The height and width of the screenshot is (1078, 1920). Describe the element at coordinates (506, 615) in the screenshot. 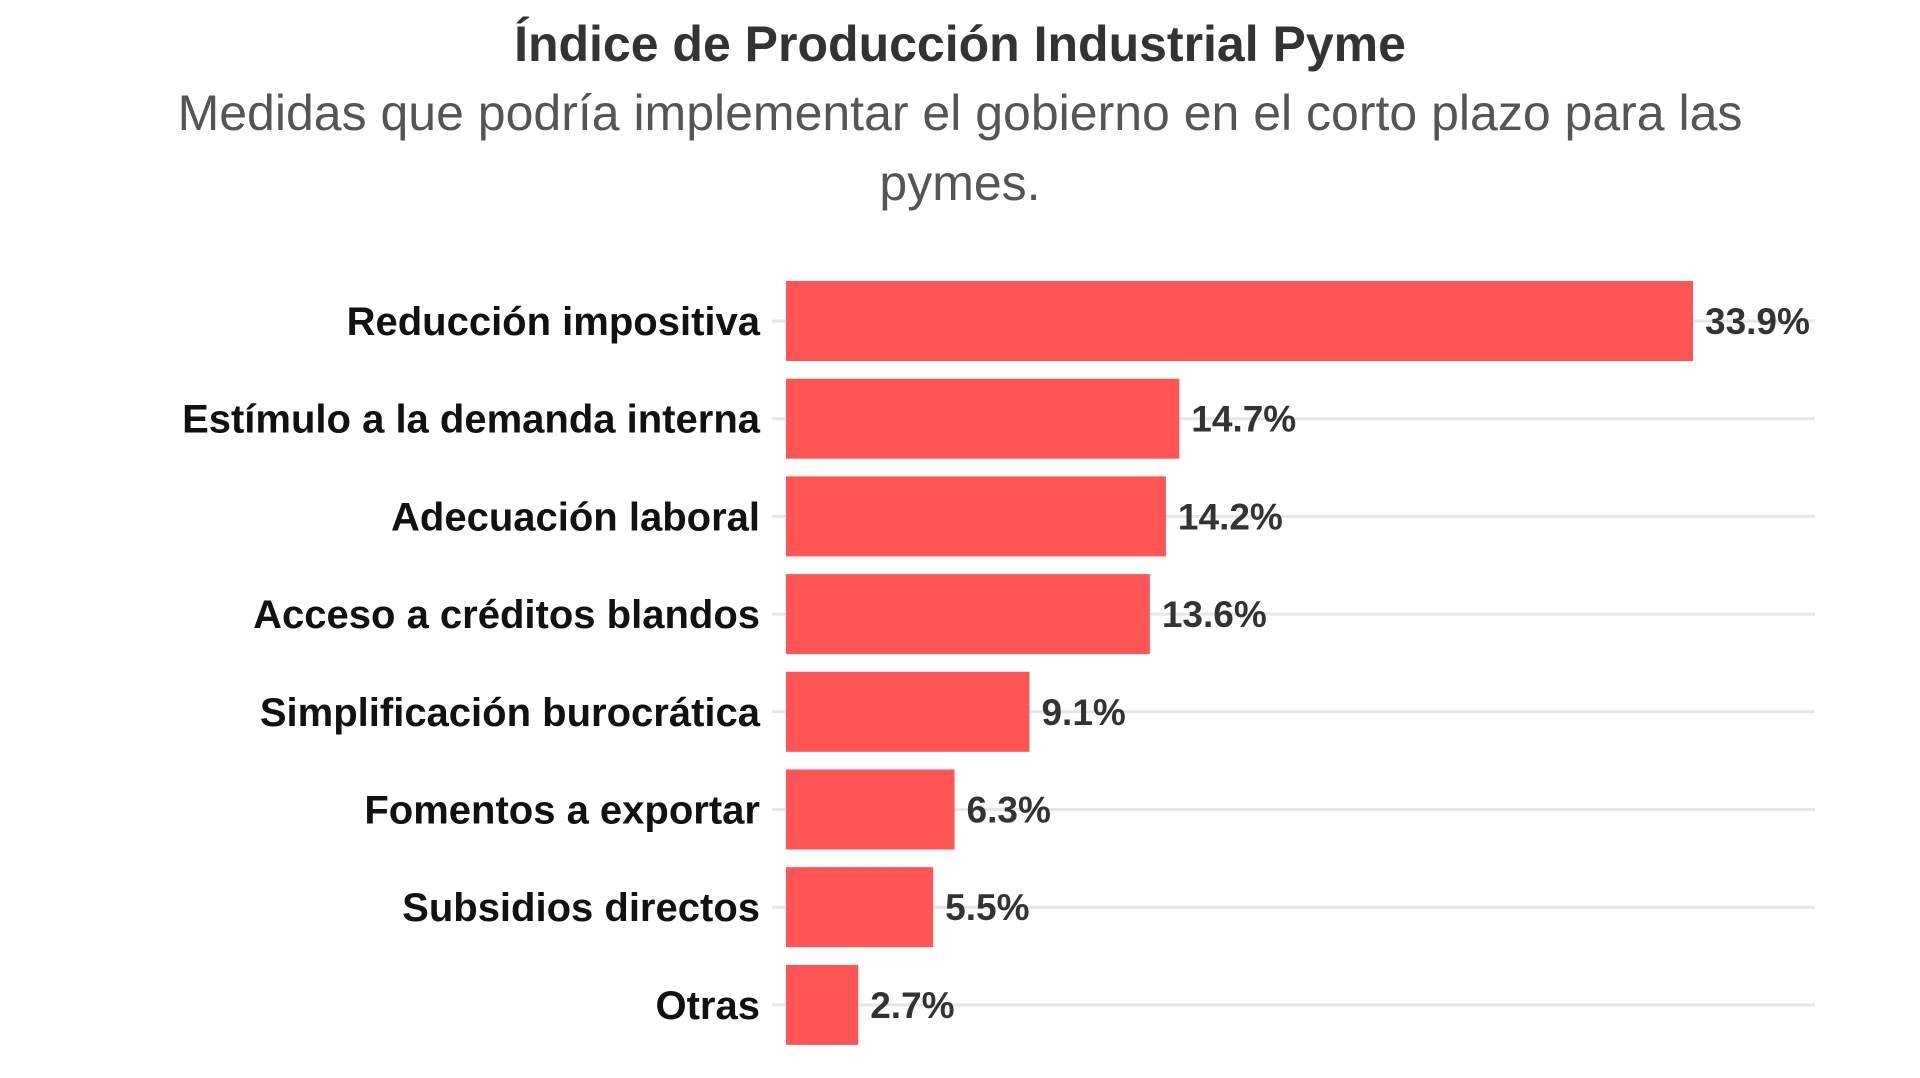

I see `category-label: Acceso a créditos blandos` at that location.